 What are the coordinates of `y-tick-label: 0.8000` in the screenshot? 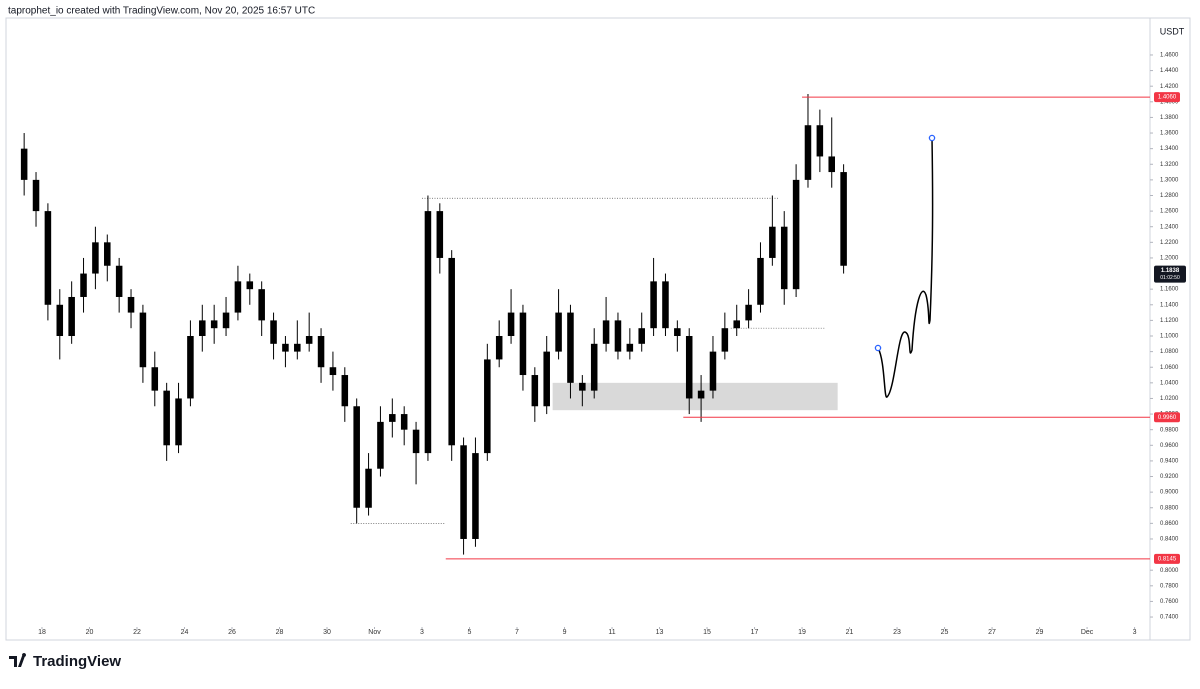 It's located at (1169, 571).